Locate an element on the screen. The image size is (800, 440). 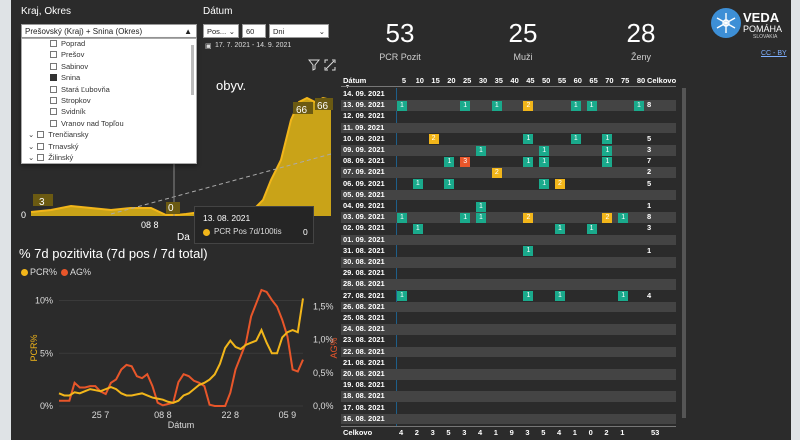
period-mode-select: Pos... ⌄ is located at coordinates (221, 31).